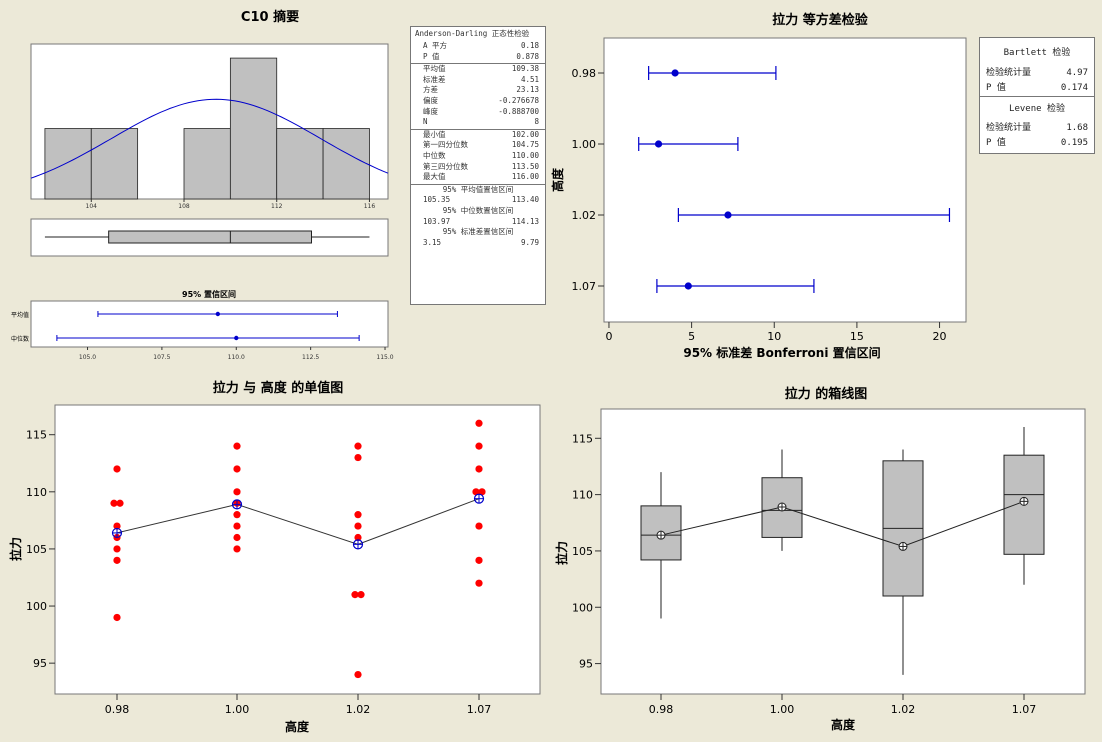 The image size is (1102, 742). What do you see at coordinates (117, 709) in the screenshot?
I see `ivp-xtick-label: 0.98` at bounding box center [117, 709].